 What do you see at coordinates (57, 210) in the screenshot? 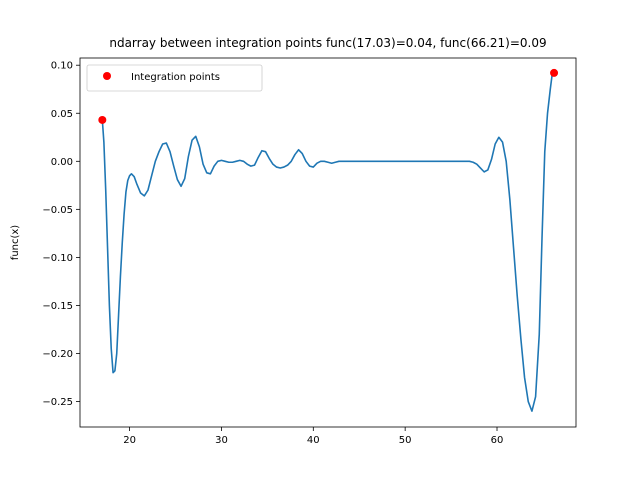
I see `y-tick-label: −0.05` at bounding box center [57, 210].